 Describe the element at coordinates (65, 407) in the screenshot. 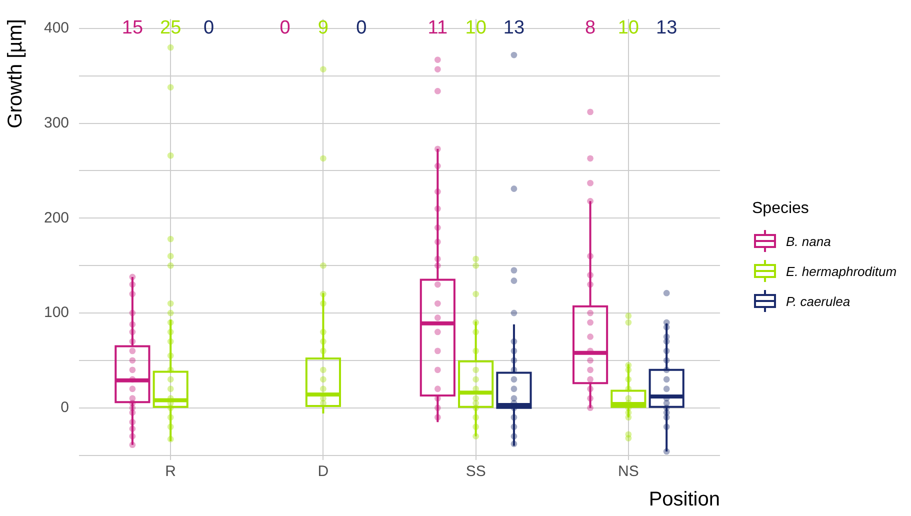

I see `y-tick-label: 0` at that location.